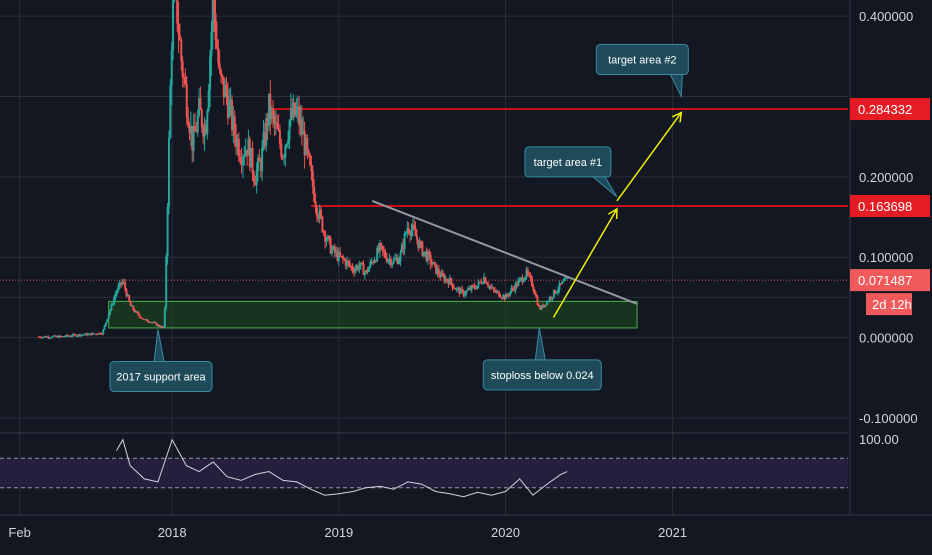  I want to click on annotation-callout: stoploss below 0.024, so click(542, 359).